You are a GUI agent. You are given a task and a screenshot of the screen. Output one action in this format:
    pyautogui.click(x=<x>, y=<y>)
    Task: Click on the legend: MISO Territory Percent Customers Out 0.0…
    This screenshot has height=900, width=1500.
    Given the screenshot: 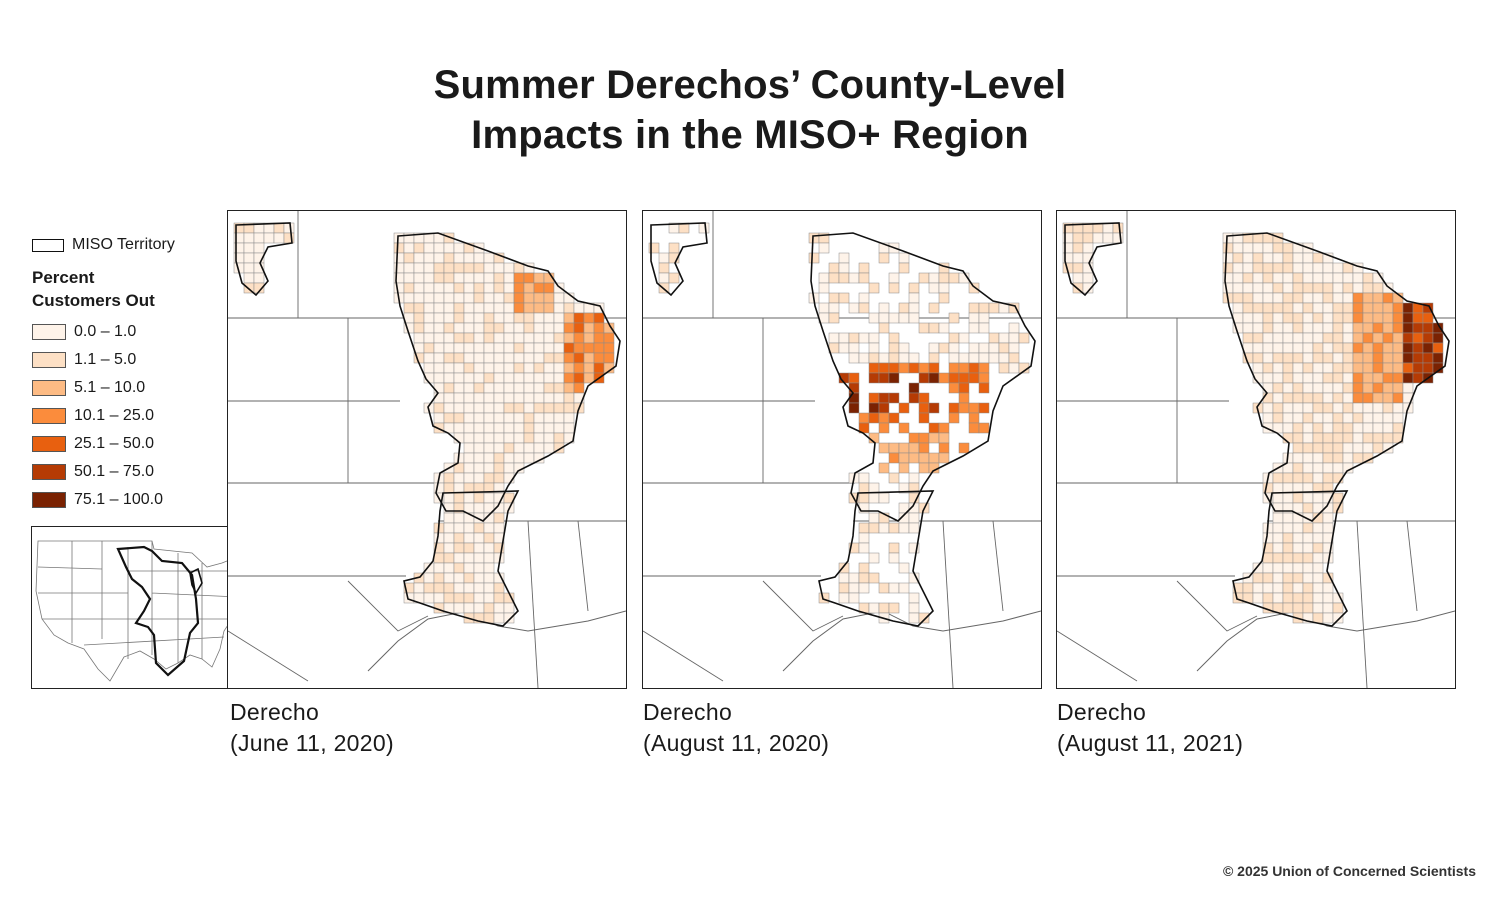 What is the action you would take?
    pyautogui.click(x=127, y=375)
    